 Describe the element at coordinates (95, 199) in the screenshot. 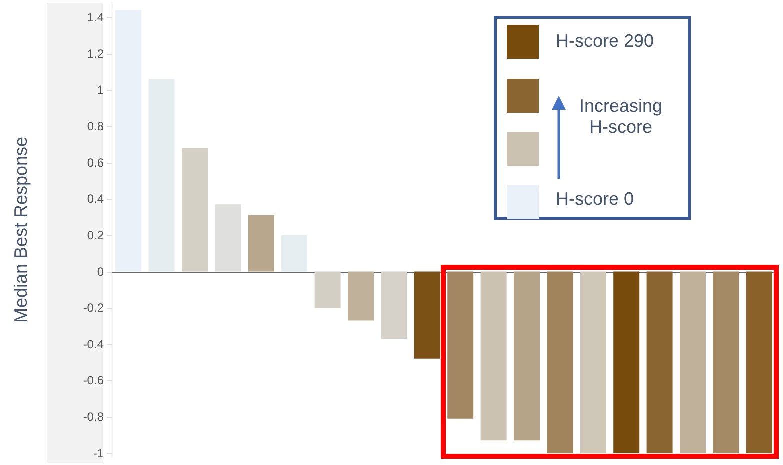

I see `y-tick-label: 0.4` at that location.